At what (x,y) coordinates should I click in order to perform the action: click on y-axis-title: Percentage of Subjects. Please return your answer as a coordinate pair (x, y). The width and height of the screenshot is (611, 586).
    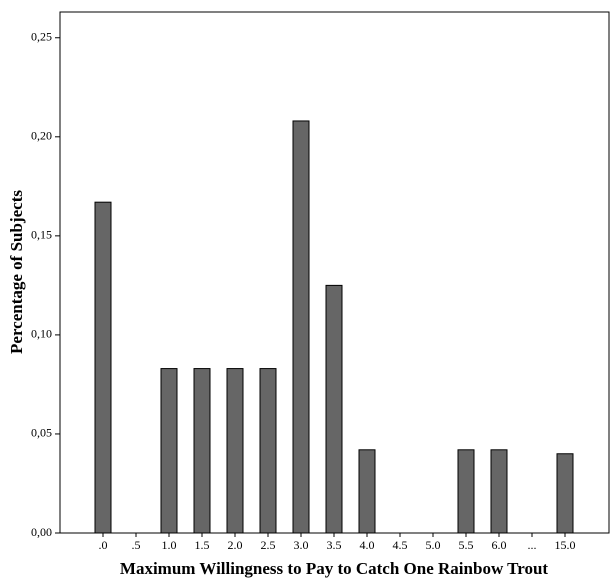
    Looking at the image, I should click on (16, 272).